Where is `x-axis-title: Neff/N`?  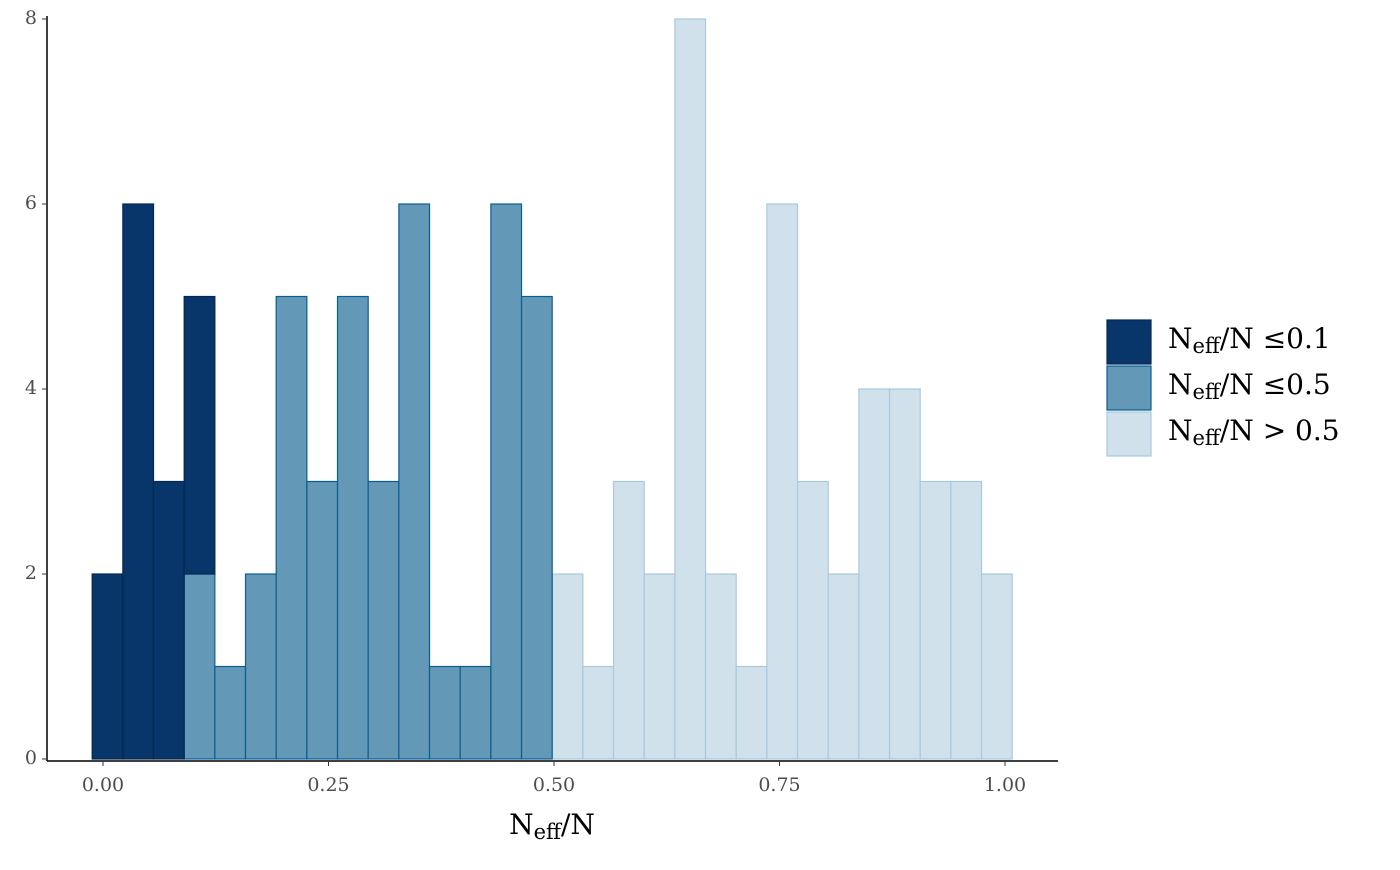 x-axis-title: Neff/N is located at coordinates (552, 826).